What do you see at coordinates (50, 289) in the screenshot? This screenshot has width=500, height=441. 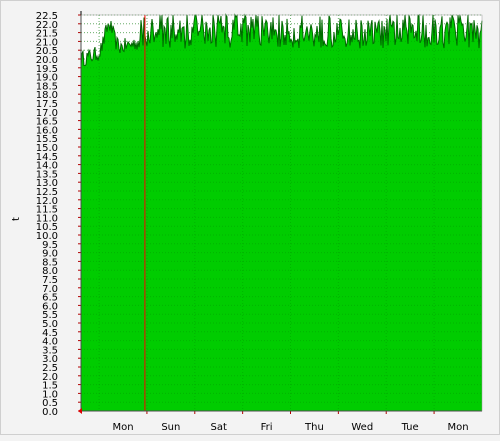 I see `y-tick-label: 7.0` at bounding box center [50, 289].